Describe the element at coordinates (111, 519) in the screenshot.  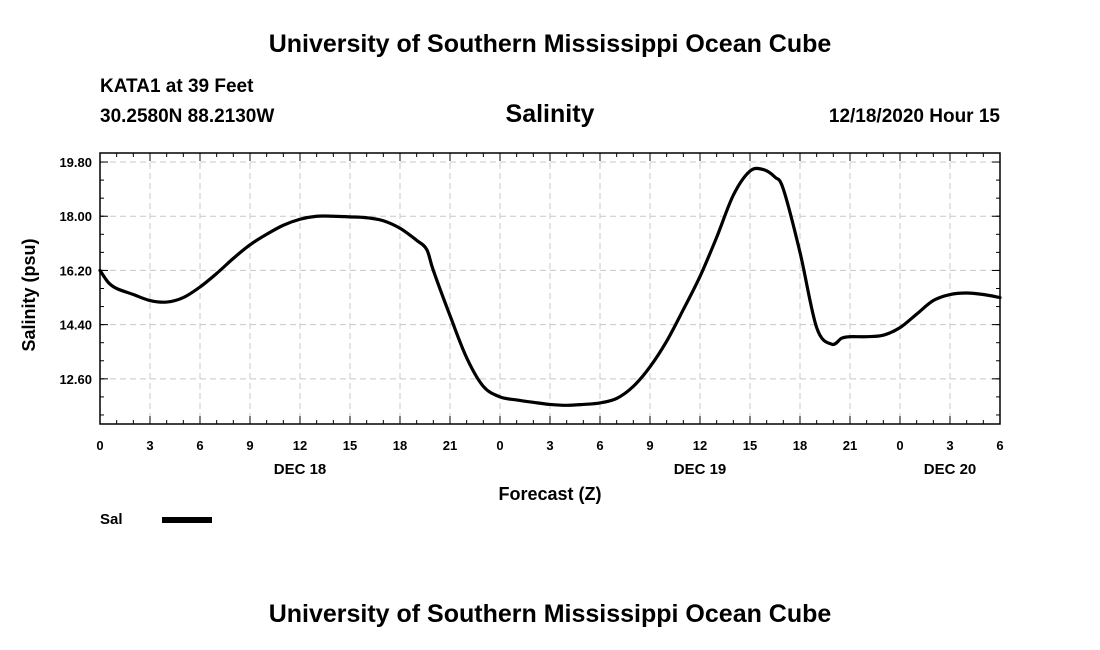
I see `legend-label: Sal` at that location.